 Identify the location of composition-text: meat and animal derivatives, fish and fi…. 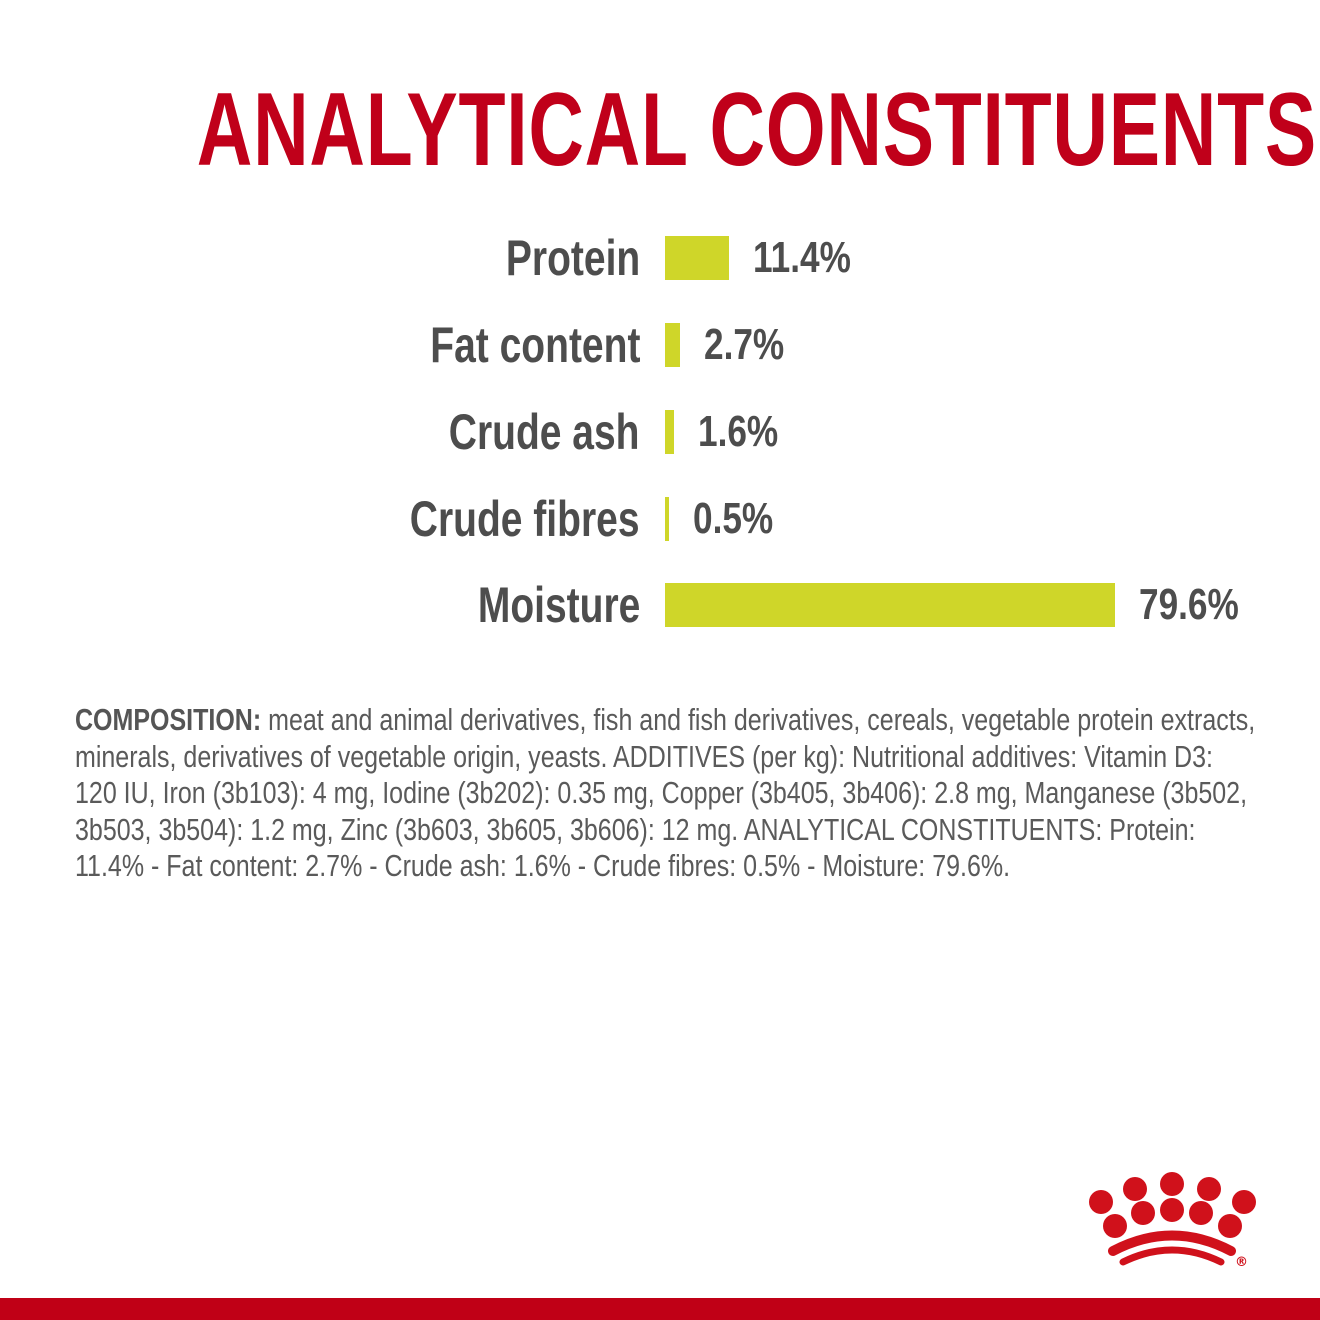
(665, 793).